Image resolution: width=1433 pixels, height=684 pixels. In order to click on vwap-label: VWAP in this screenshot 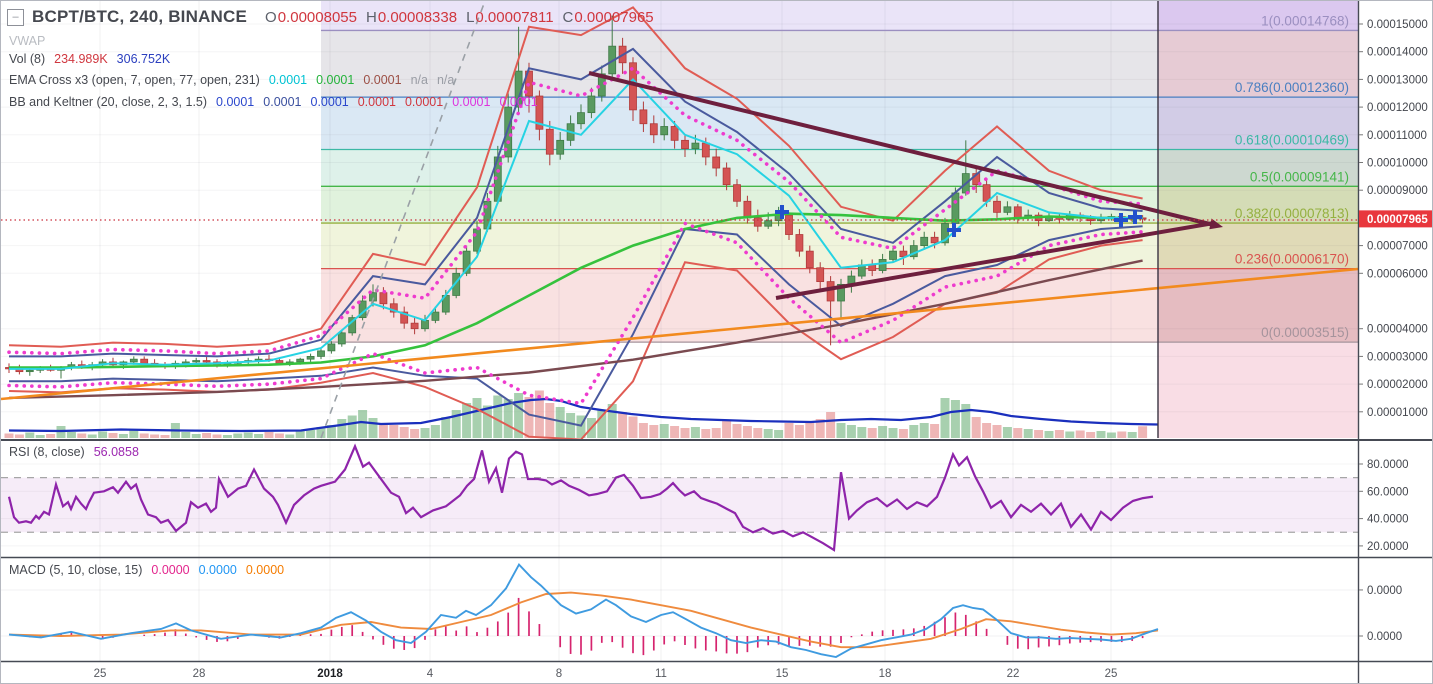, I will do `click(27, 41)`.